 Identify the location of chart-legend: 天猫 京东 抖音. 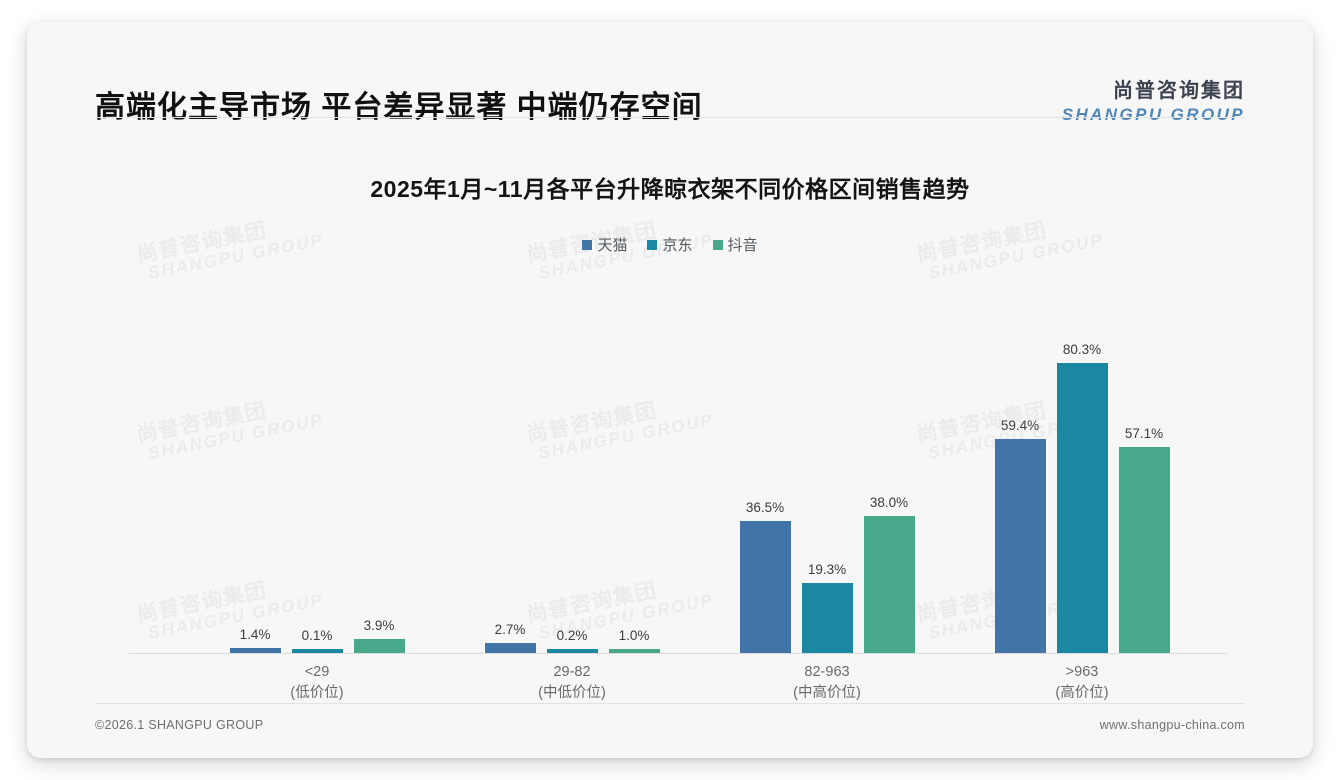
(670, 244).